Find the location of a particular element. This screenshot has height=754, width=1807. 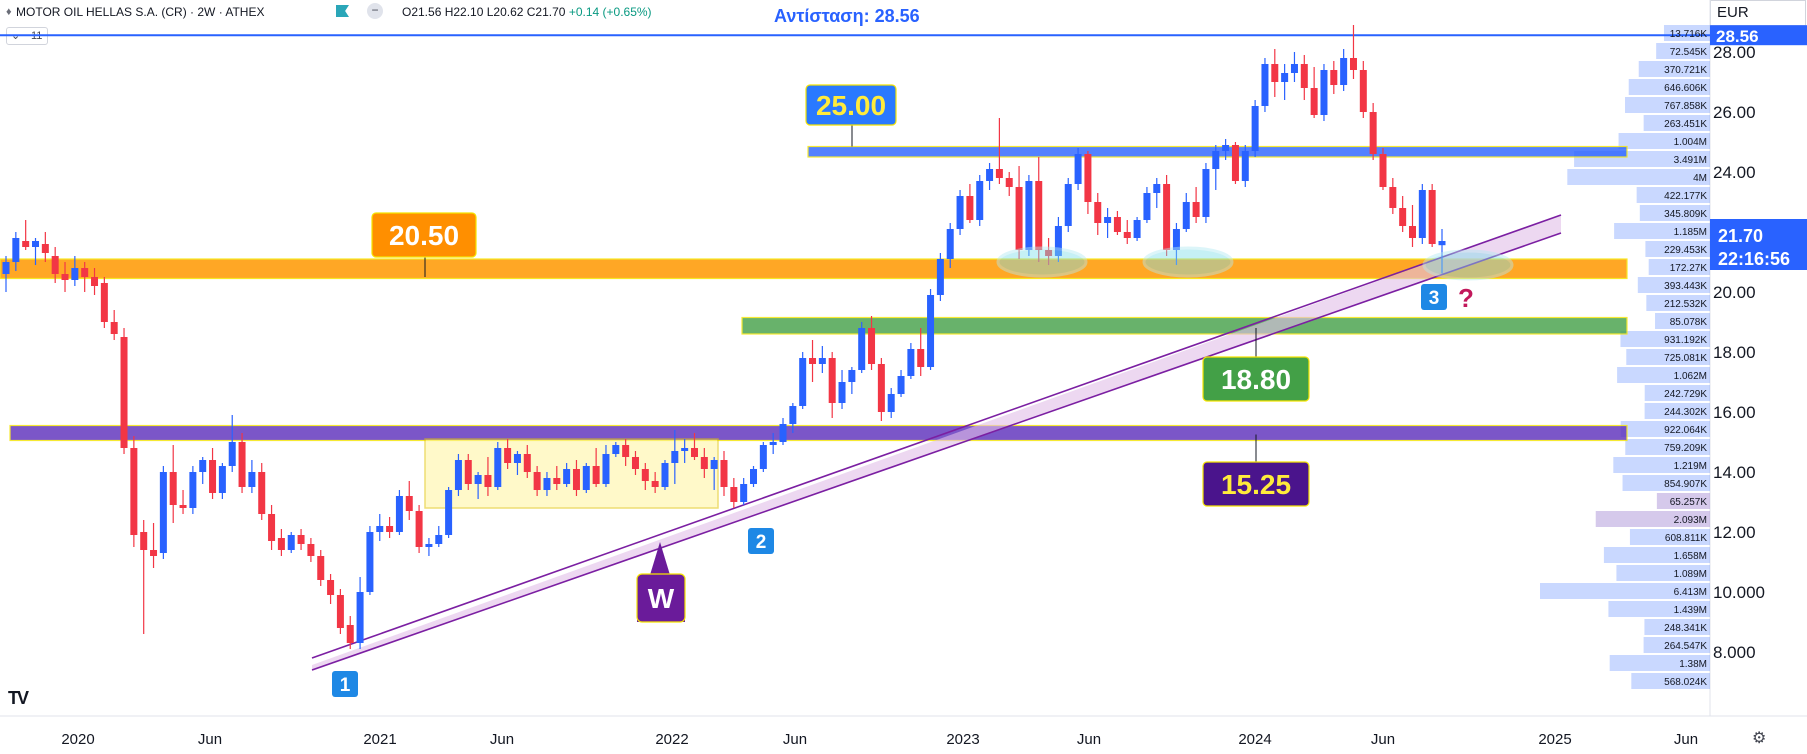

countdown-text: 22:16:56 is located at coordinates (1754, 259).